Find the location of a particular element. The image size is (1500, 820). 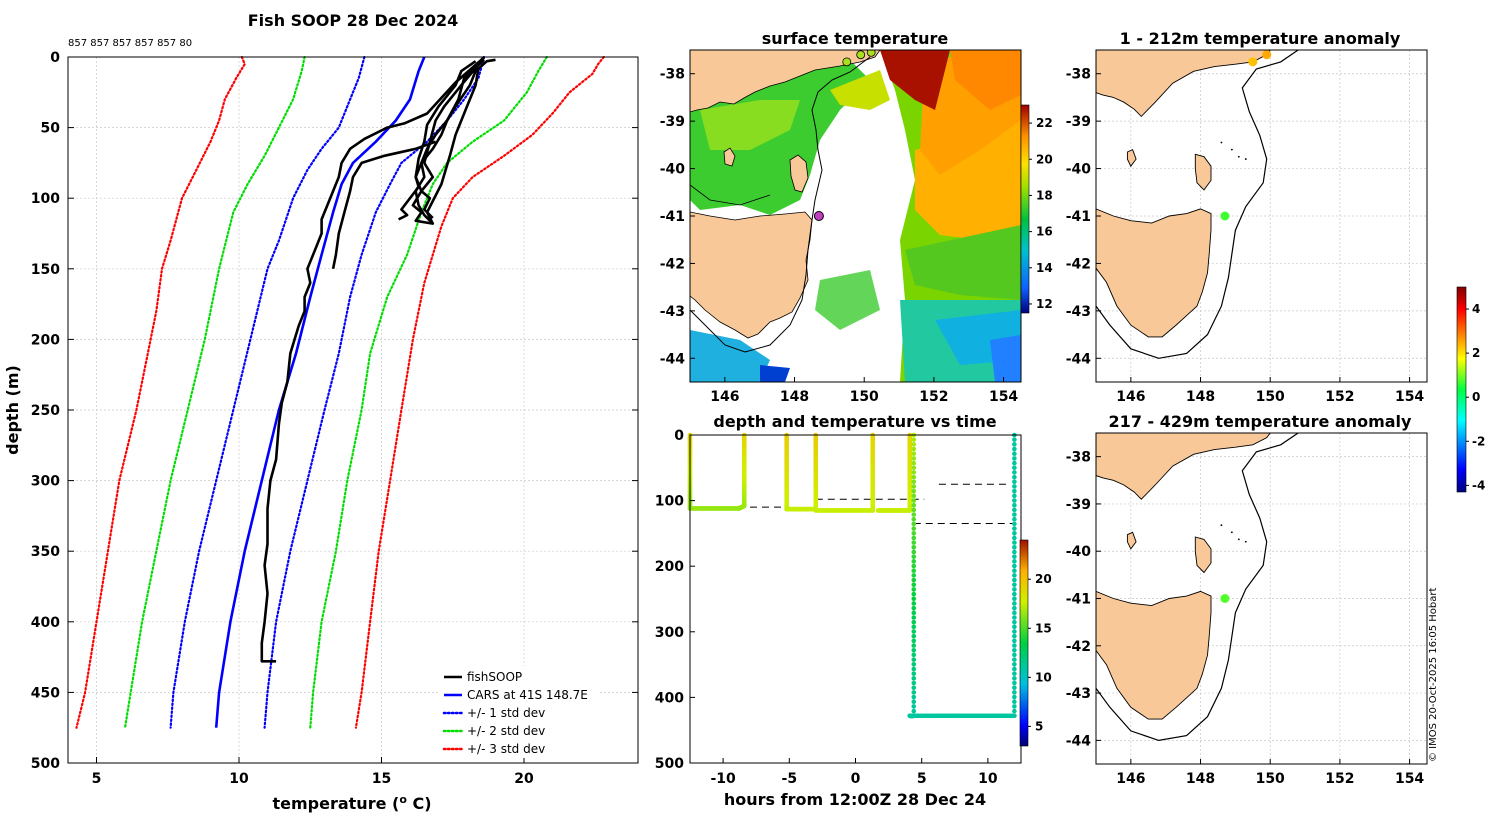

sst-colorbar-label: 16 is located at coordinates (1044, 232).